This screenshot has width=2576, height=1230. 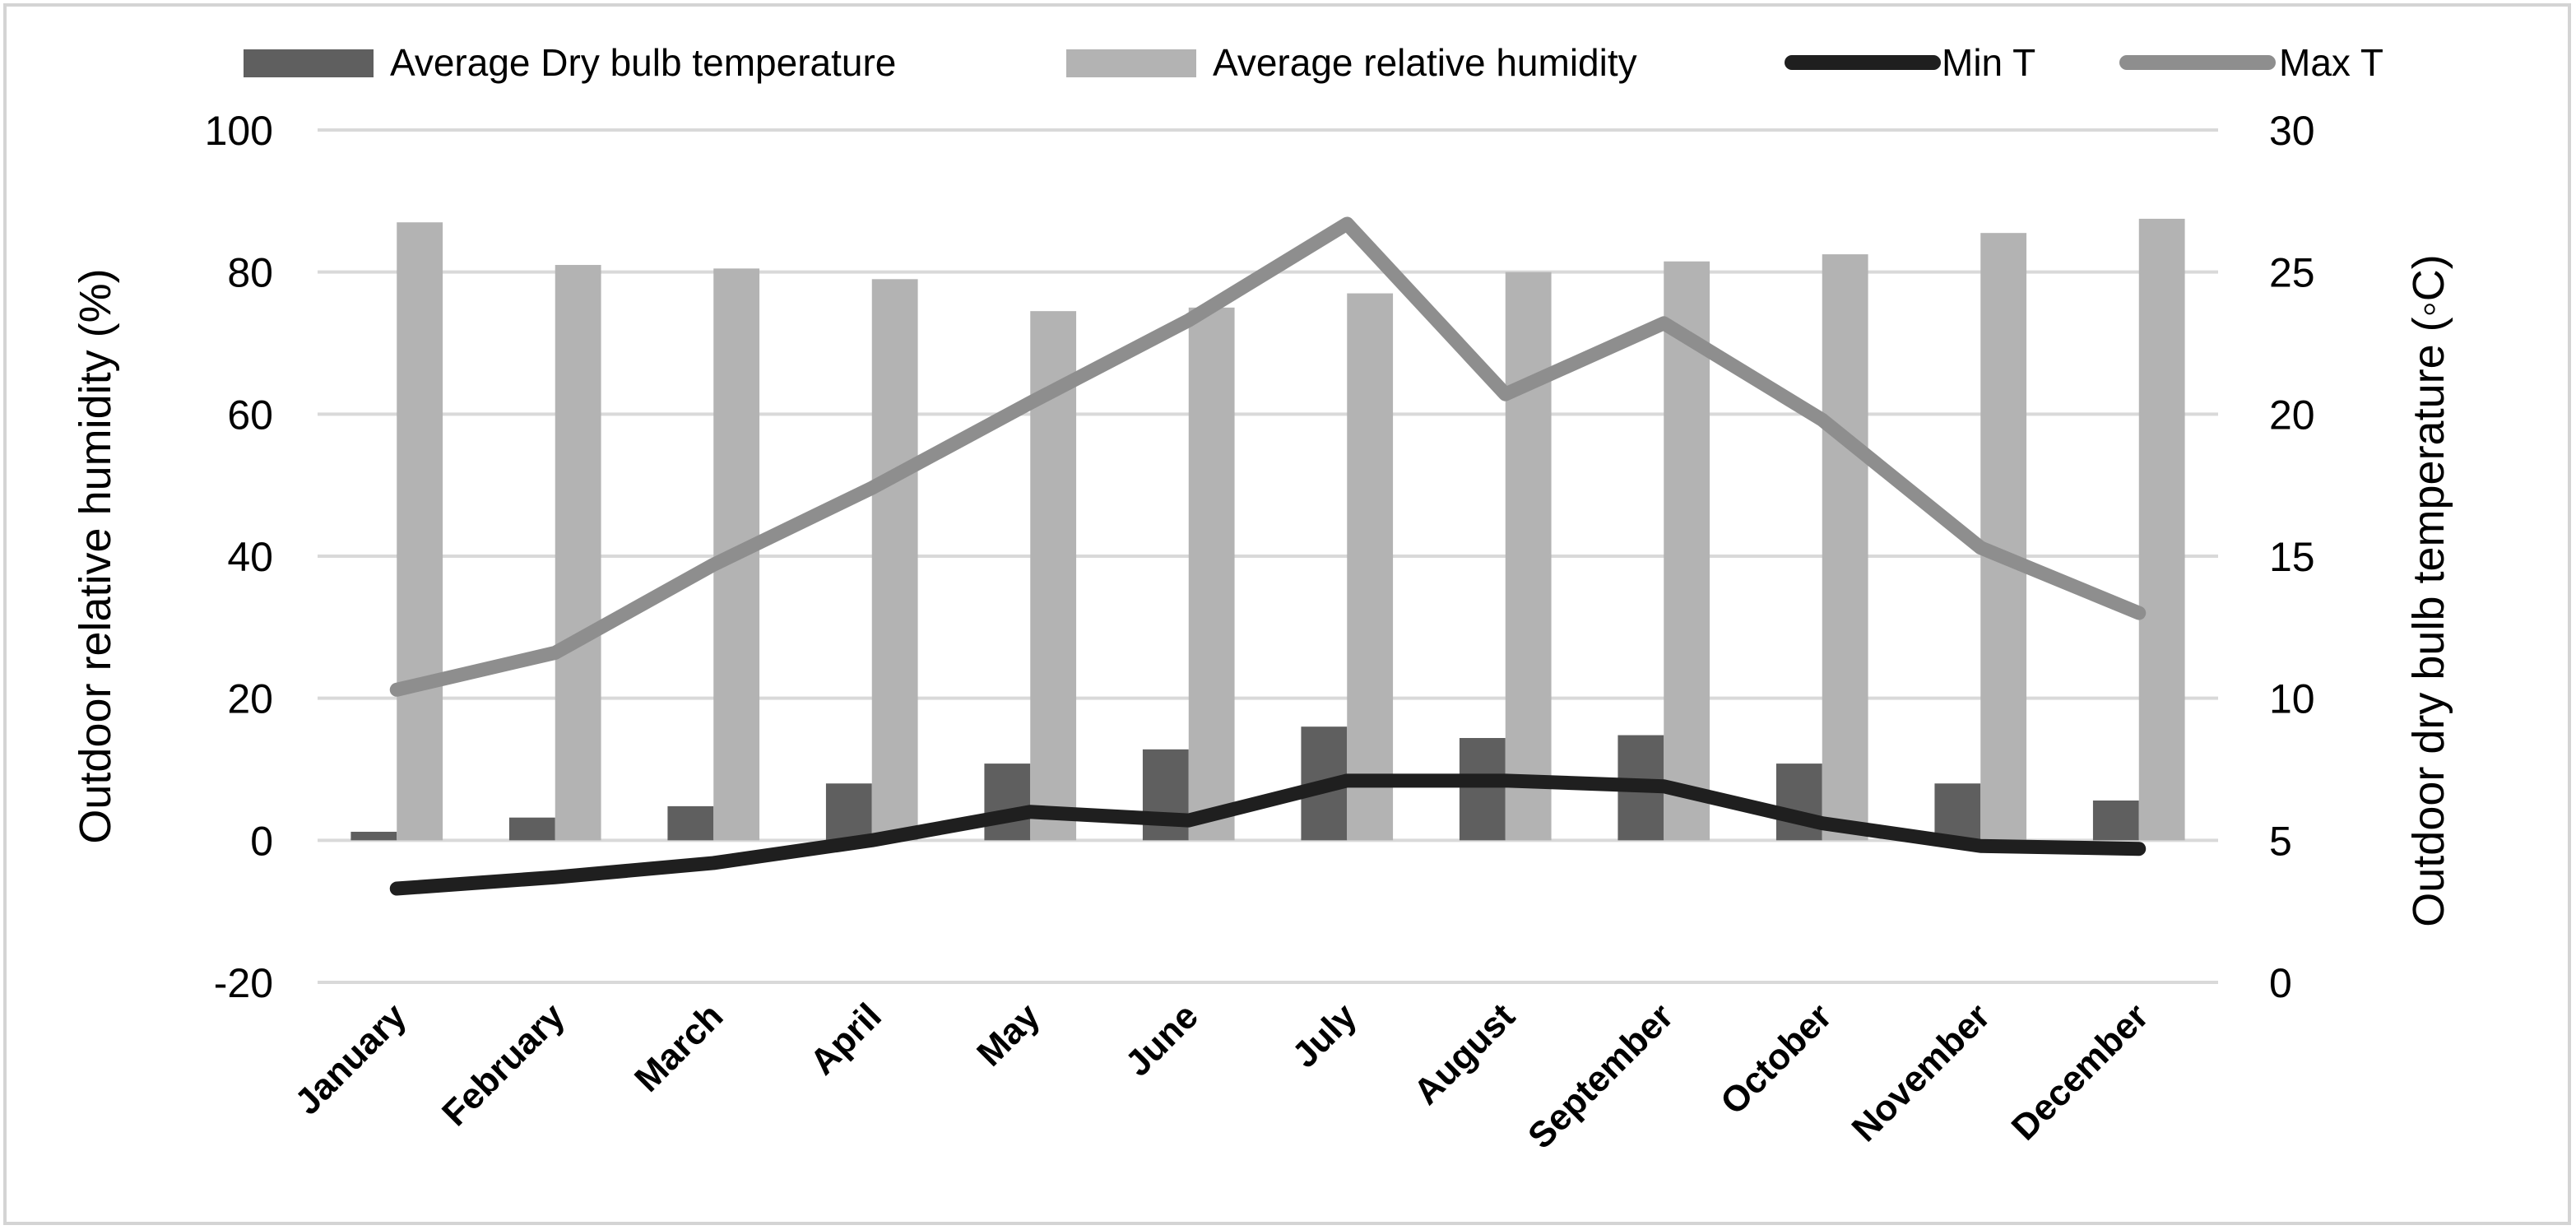 What do you see at coordinates (679, 1047) in the screenshot?
I see `x-category-label: March` at bounding box center [679, 1047].